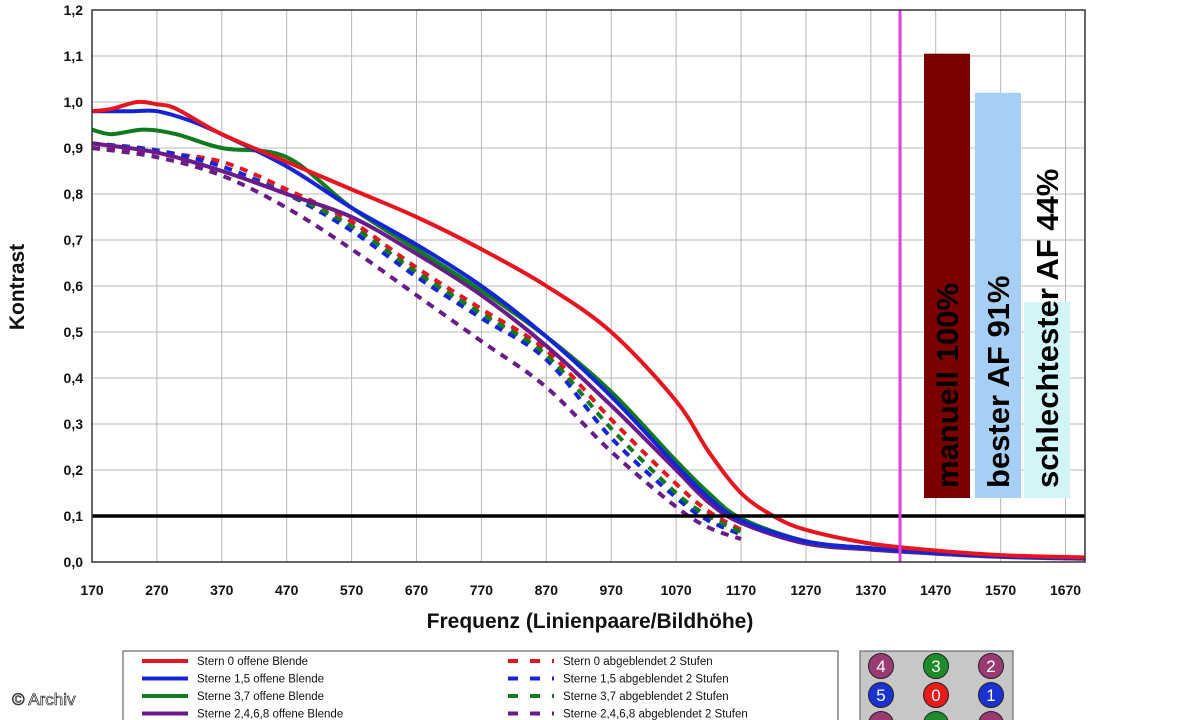 The height and width of the screenshot is (720, 1200). What do you see at coordinates (638, 662) in the screenshot?
I see `legend-label: Stern 0 abgeblendet 2 Stufen` at bounding box center [638, 662].